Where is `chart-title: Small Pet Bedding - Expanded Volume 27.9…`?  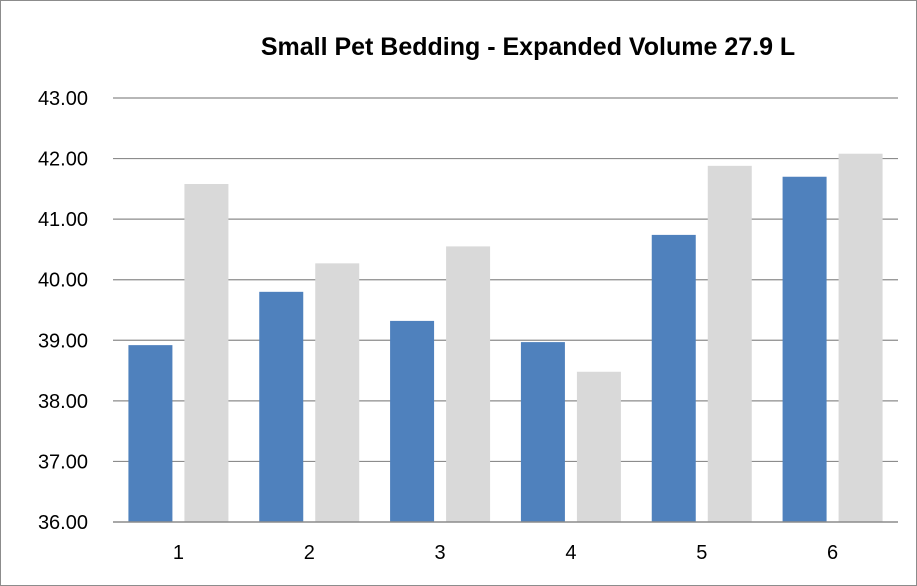
chart-title: Small Pet Bedding - Expanded Volume 27.9… is located at coordinates (528, 47).